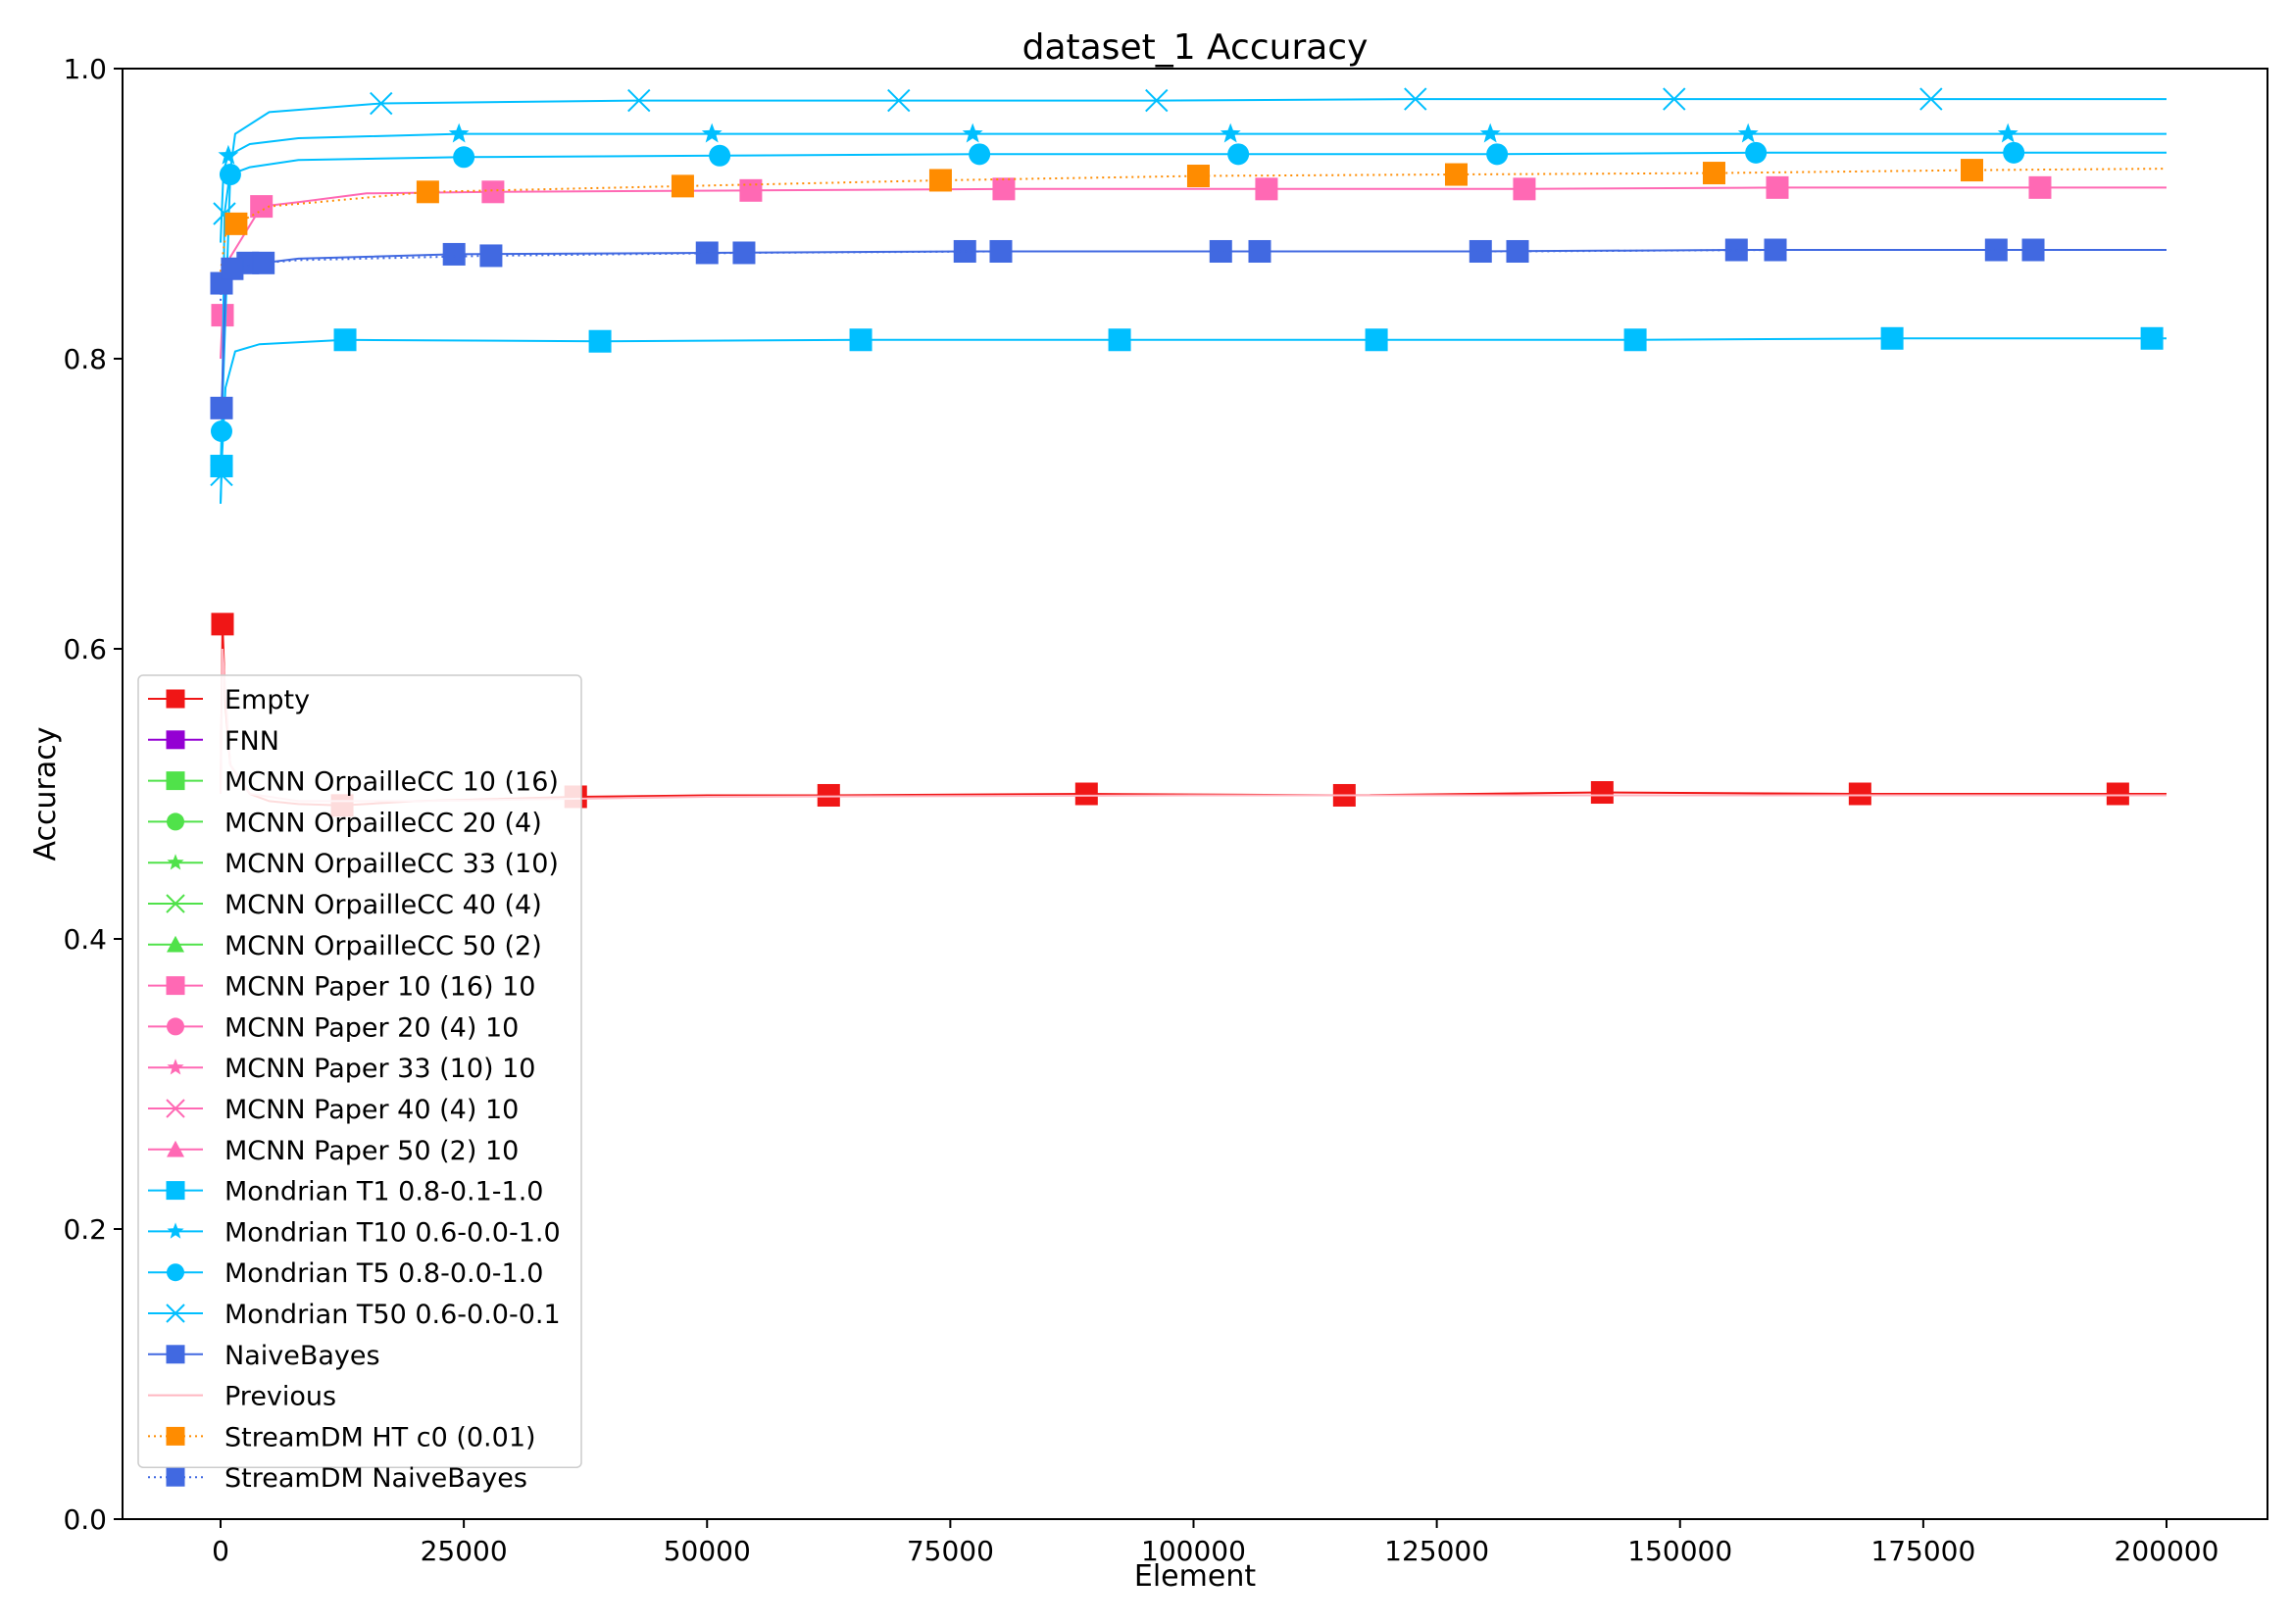 The width and height of the screenshot is (2292, 1624). I want to click on series-line, so click(1193, 275).